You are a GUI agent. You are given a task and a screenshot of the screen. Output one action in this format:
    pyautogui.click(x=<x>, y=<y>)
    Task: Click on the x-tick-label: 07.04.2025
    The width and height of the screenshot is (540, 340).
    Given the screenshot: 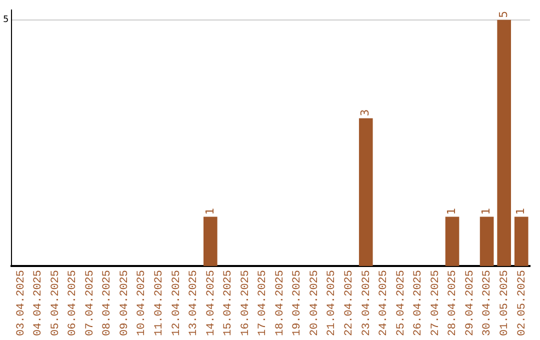 What is the action you would take?
    pyautogui.click(x=90, y=303)
    